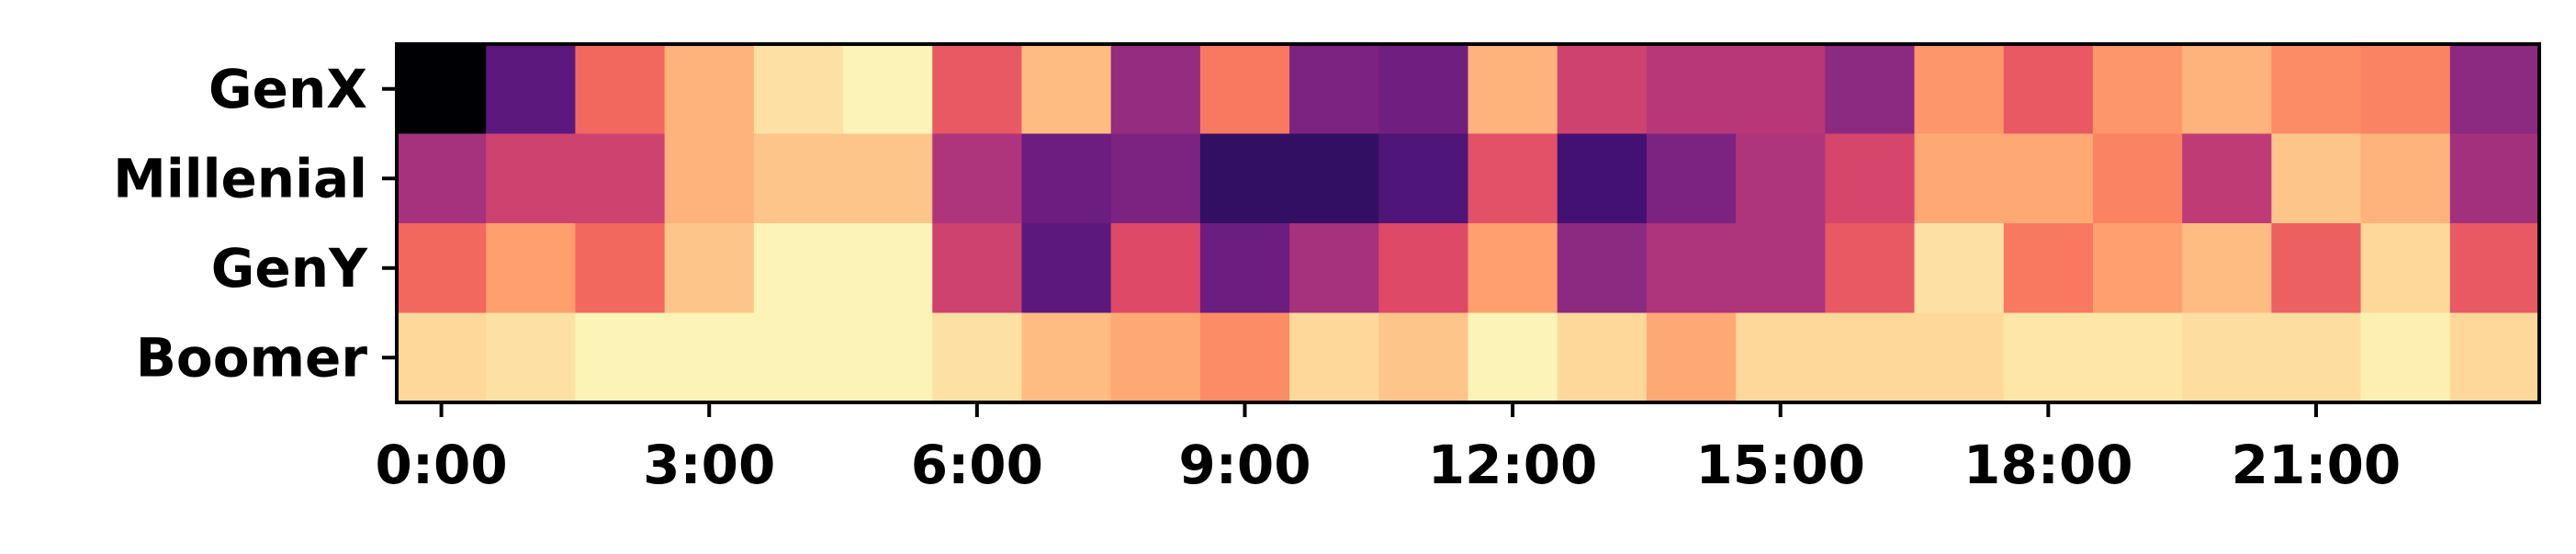  Describe the element at coordinates (1513, 465) in the screenshot. I see `x-tick-label: 12:00` at that location.